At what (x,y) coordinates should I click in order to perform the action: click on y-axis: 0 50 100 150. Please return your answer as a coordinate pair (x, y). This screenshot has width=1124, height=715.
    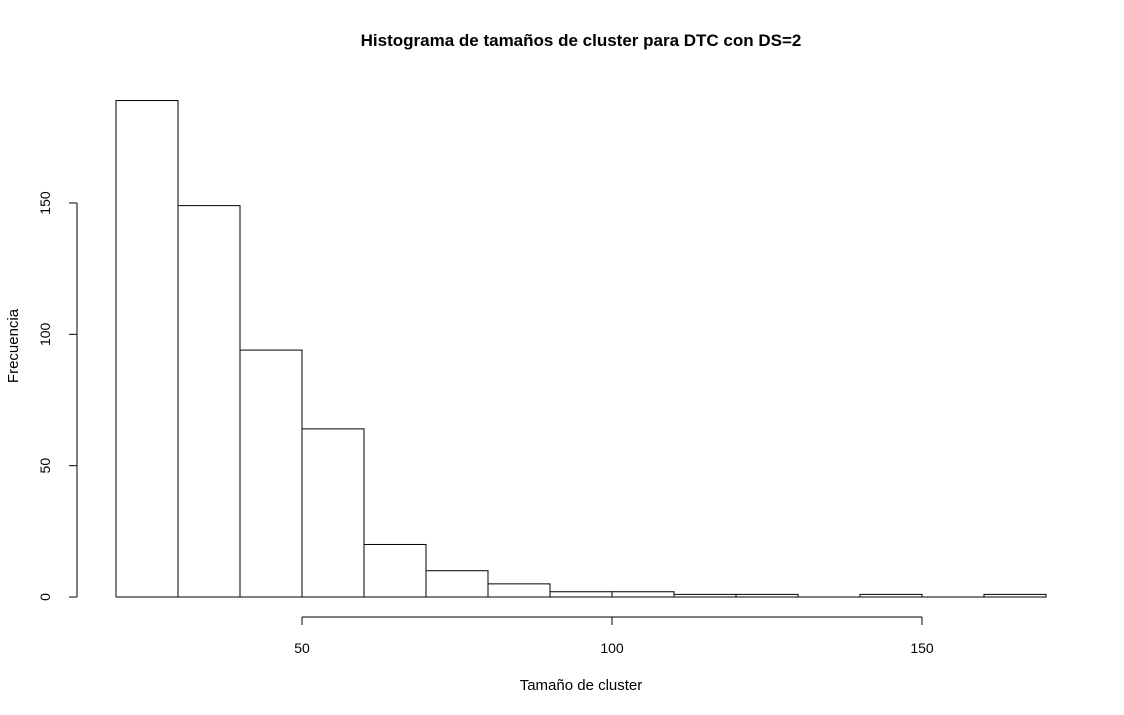
    Looking at the image, I should click on (57, 396).